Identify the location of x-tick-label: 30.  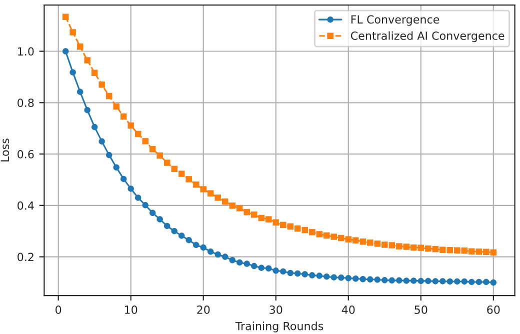
(276, 310).